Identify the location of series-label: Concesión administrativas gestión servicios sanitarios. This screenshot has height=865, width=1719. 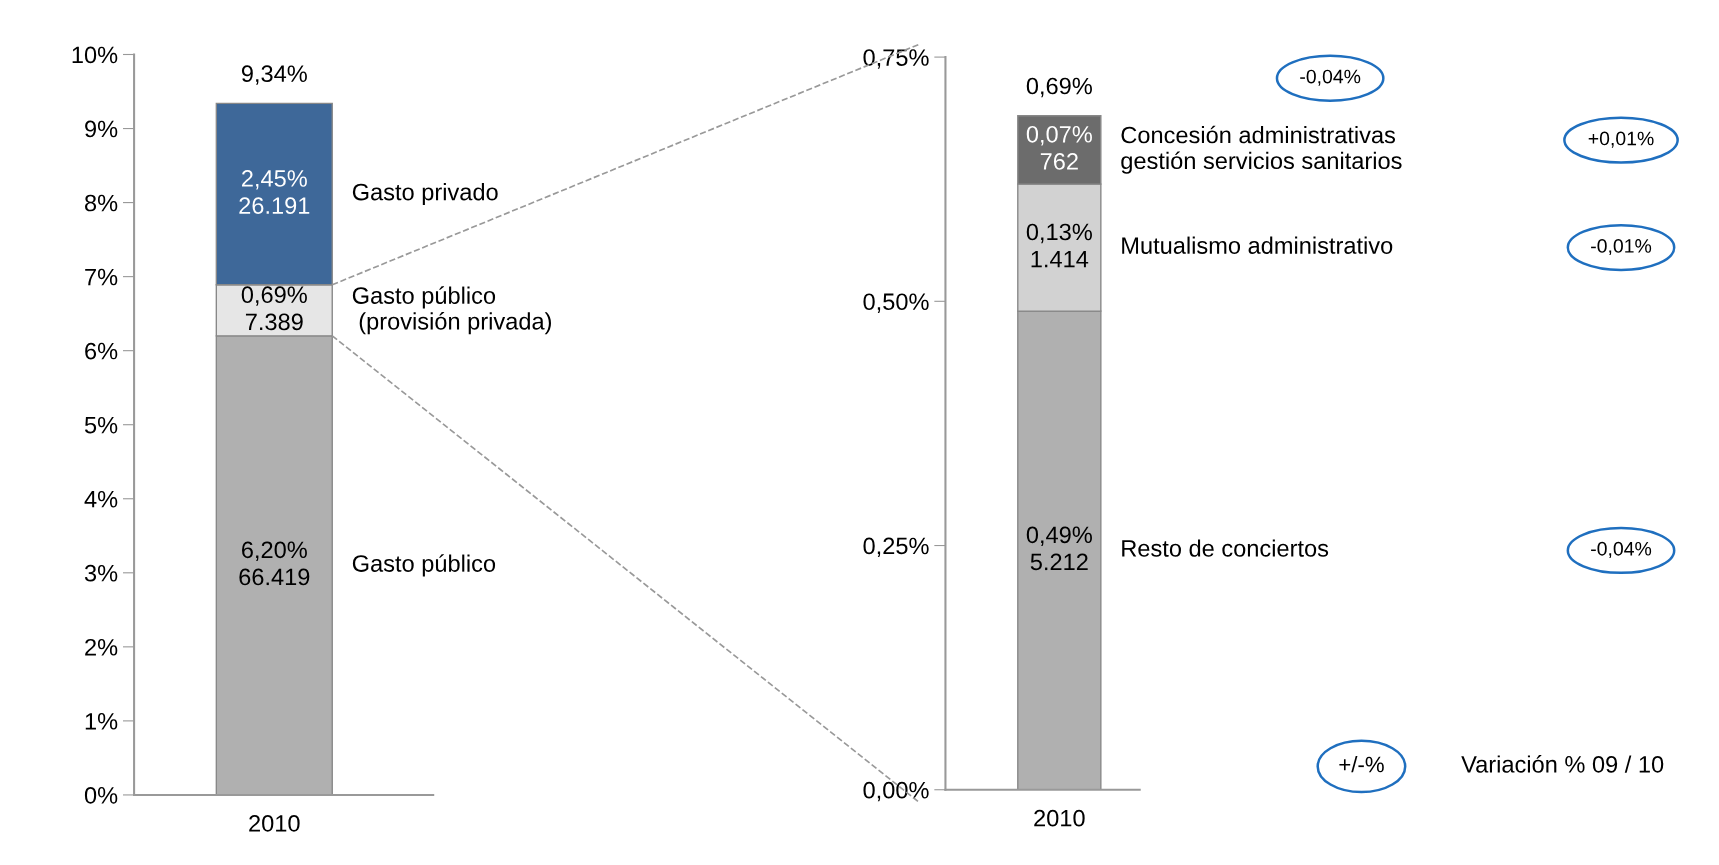
(1261, 149).